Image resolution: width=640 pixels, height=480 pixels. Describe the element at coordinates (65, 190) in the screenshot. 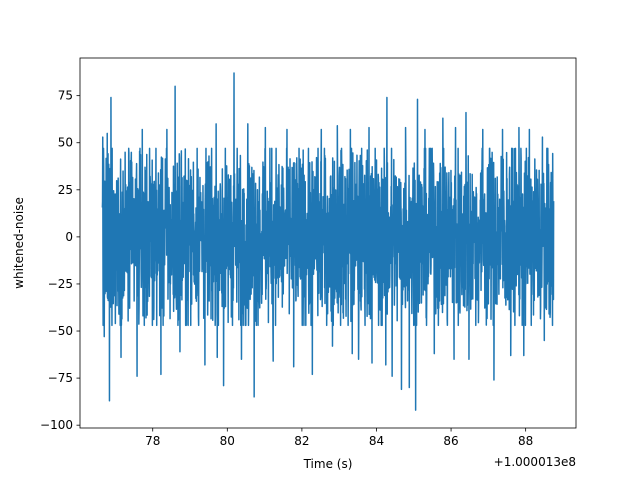

I see `y-tick-label: 25` at that location.